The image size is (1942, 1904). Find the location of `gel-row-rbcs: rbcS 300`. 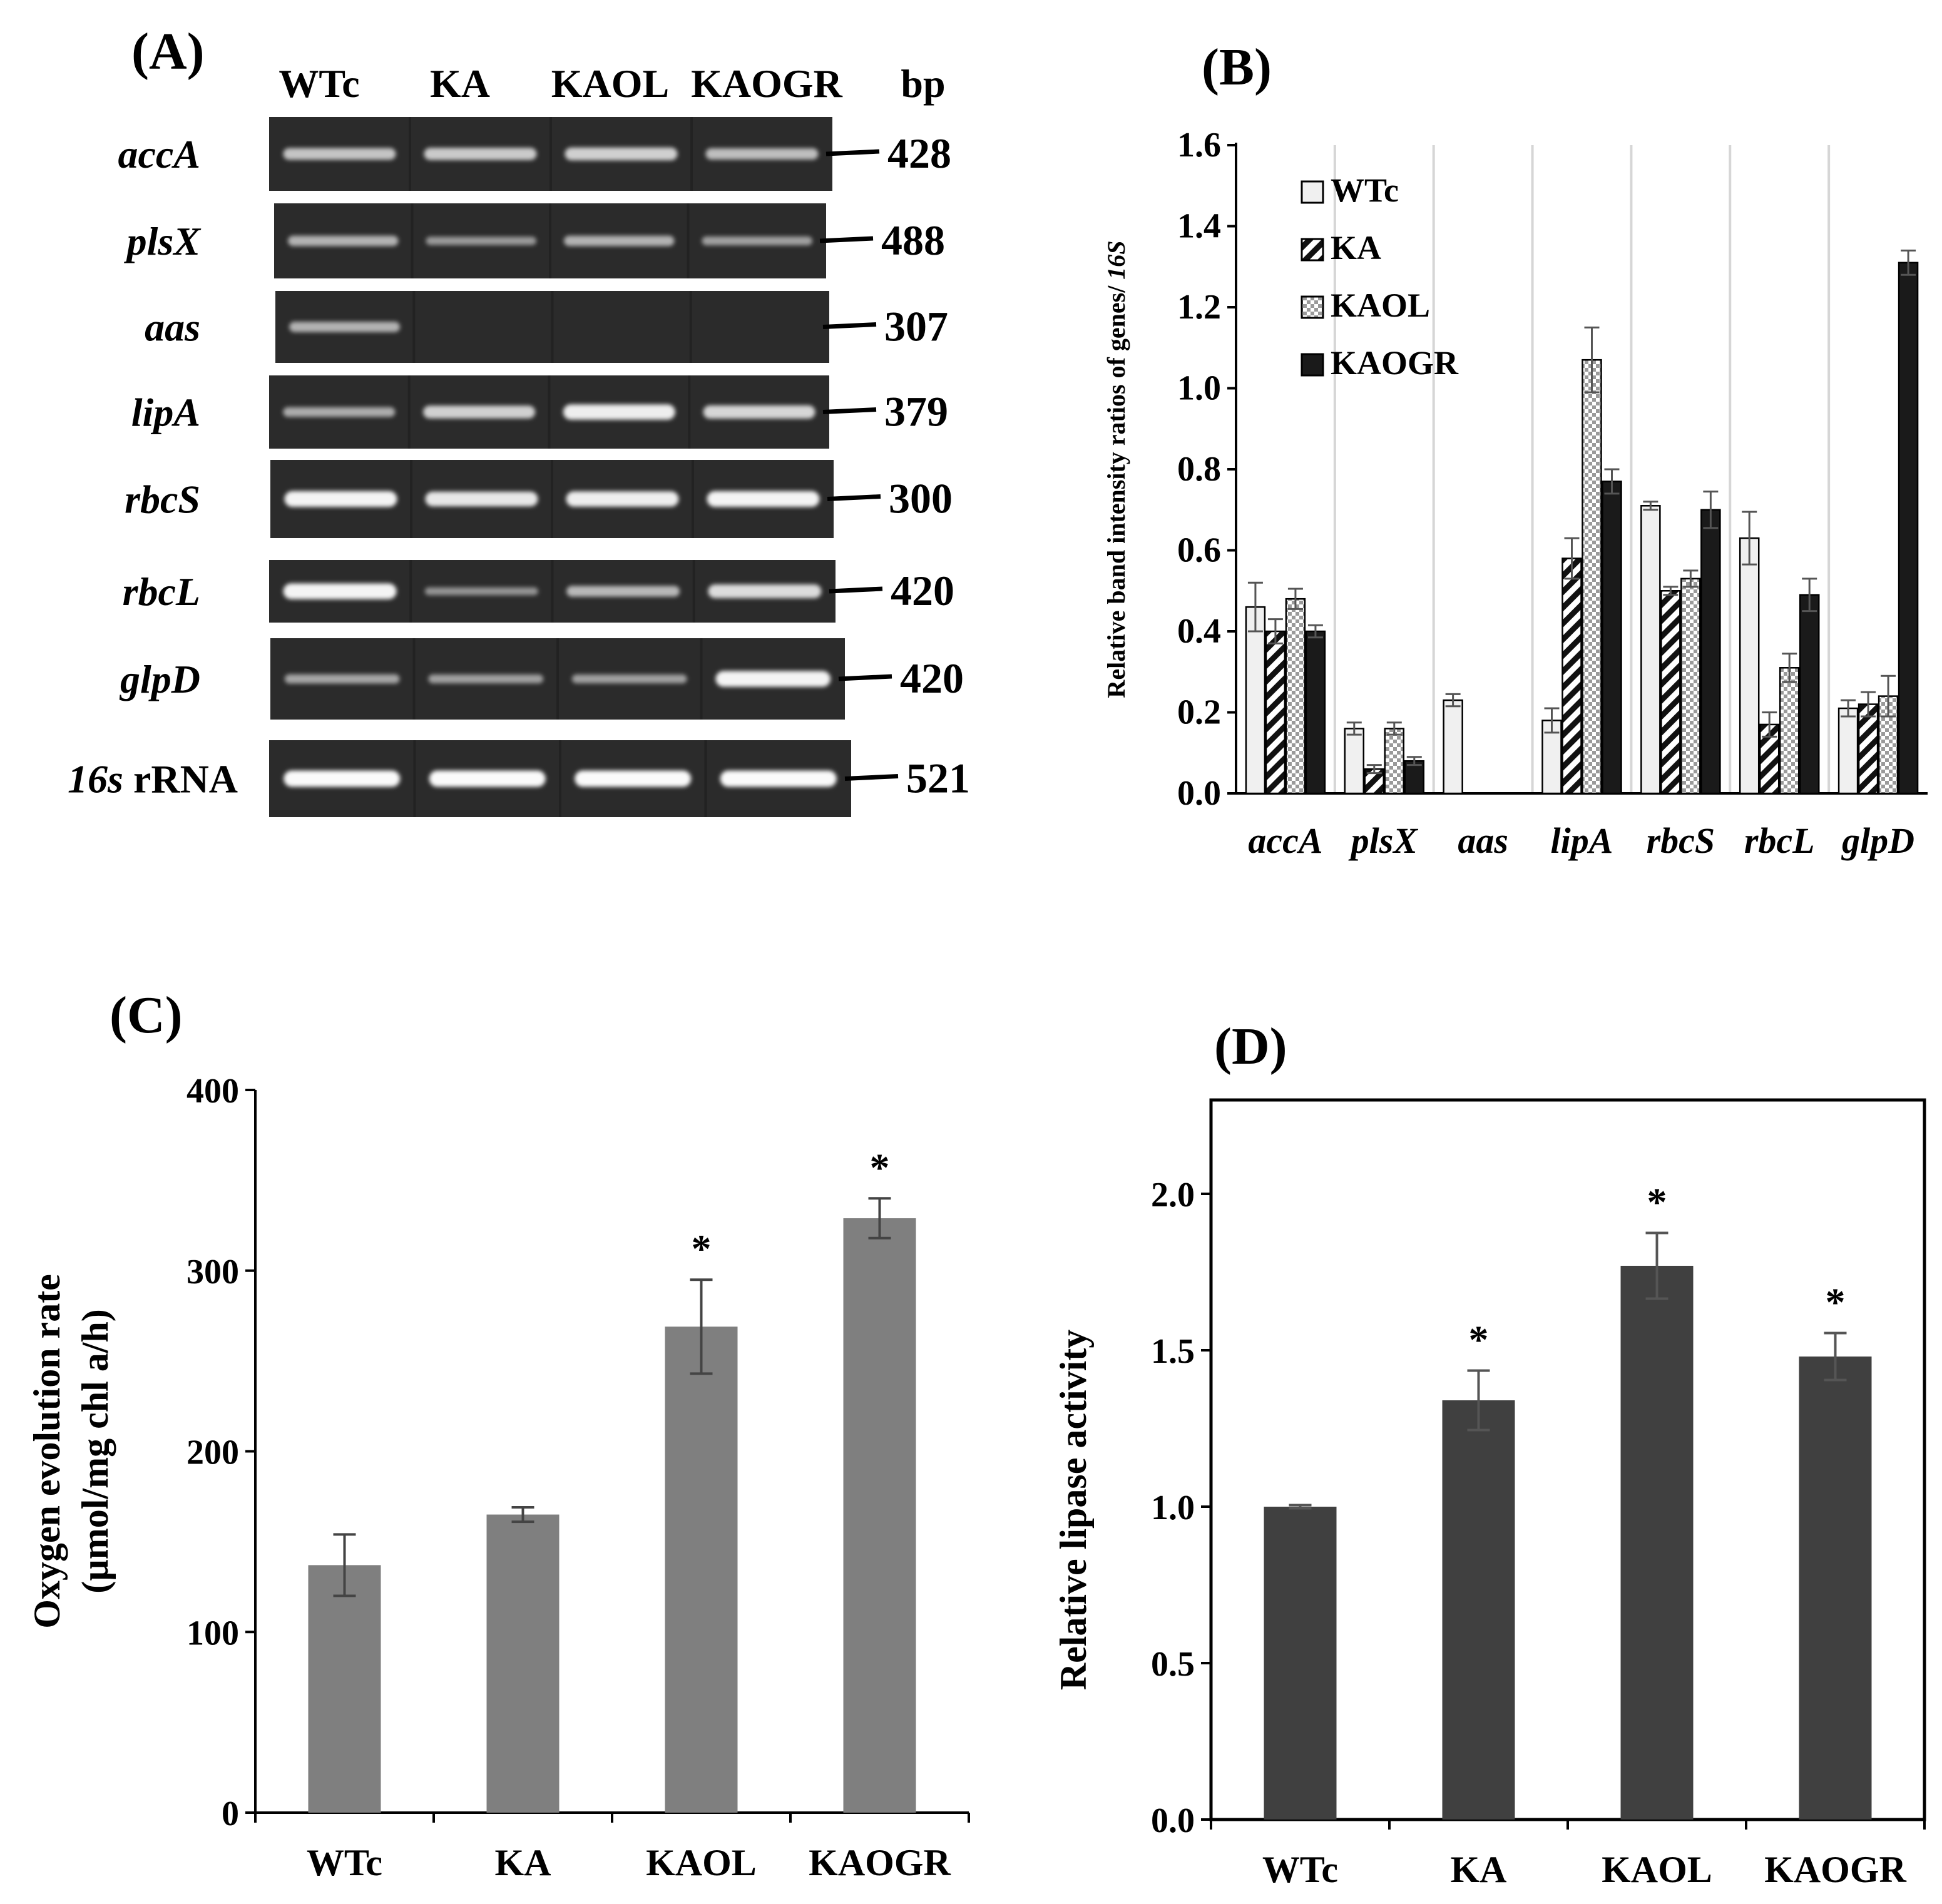

gel-row-rbcs: rbcS 300 is located at coordinates (539, 499).